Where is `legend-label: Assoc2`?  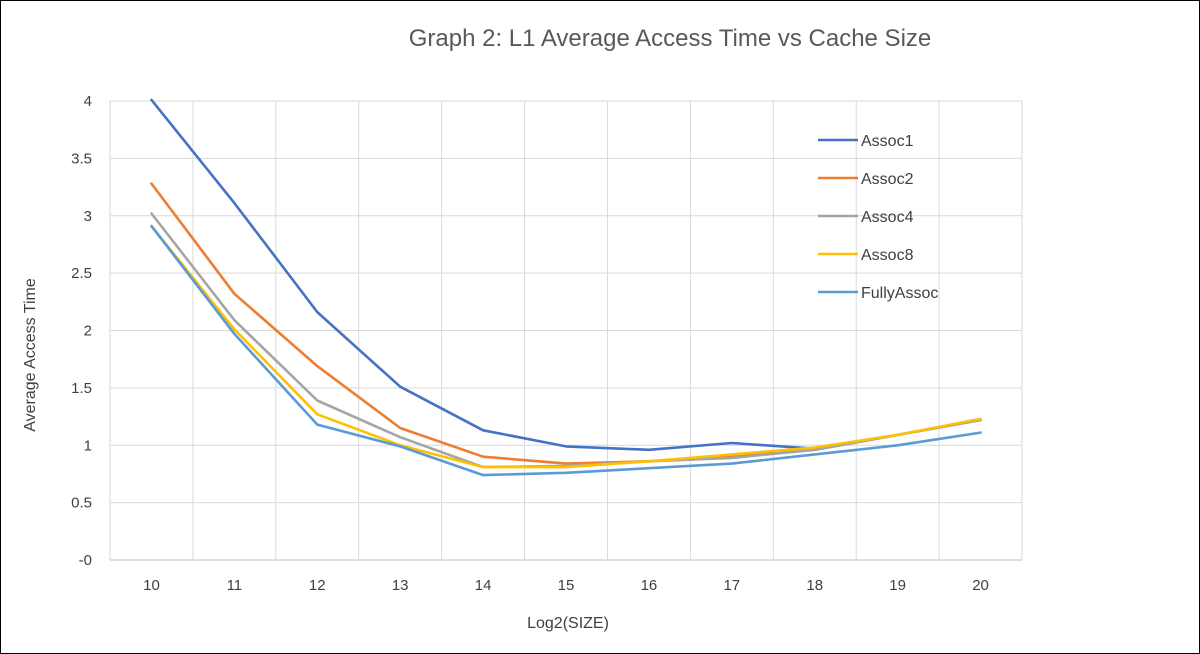
legend-label: Assoc2 is located at coordinates (887, 179).